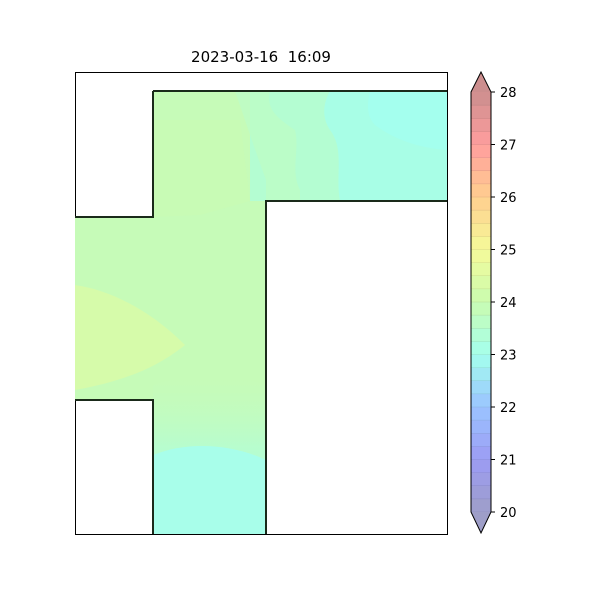 This screenshot has width=600, height=600. Describe the element at coordinates (201, 168) in the screenshot. I see `band-central-upper` at that location.